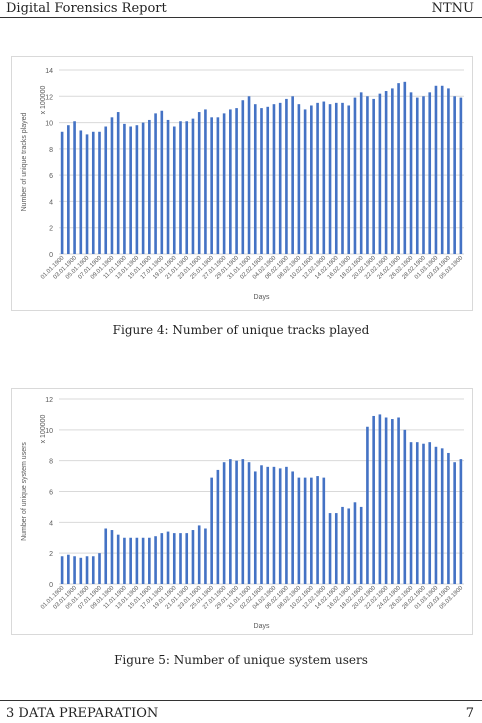 This screenshot has height=723, width=482. What do you see at coordinates (469, 713) in the screenshot?
I see `page-number: 7` at bounding box center [469, 713].